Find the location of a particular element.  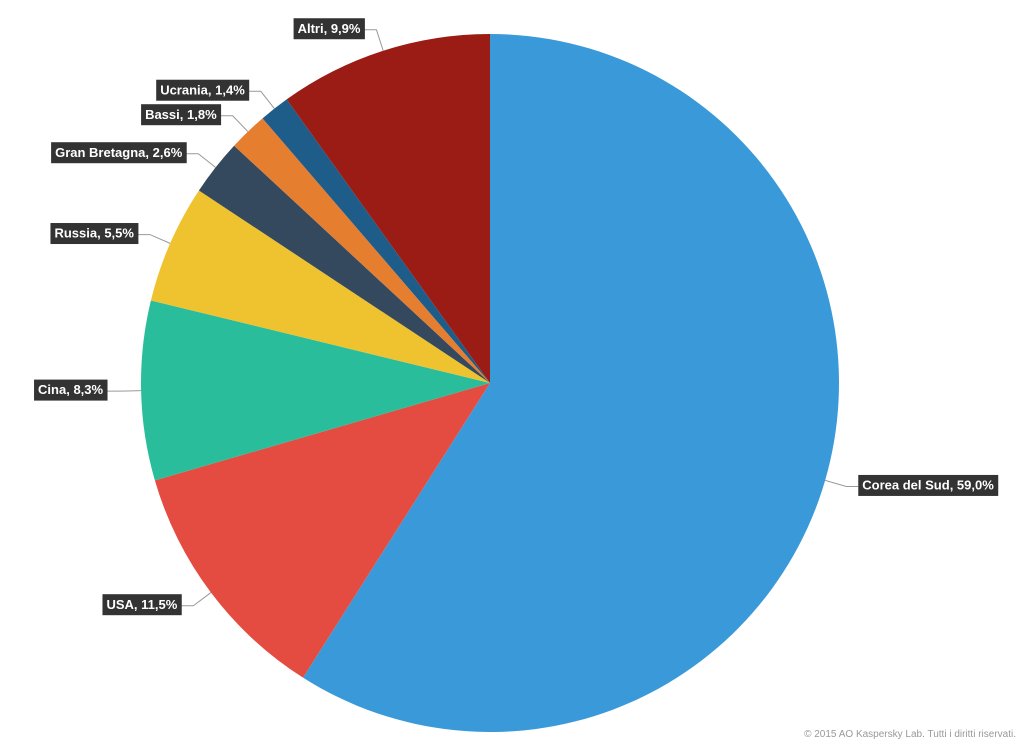

value-label: 1,8% is located at coordinates (202, 114).